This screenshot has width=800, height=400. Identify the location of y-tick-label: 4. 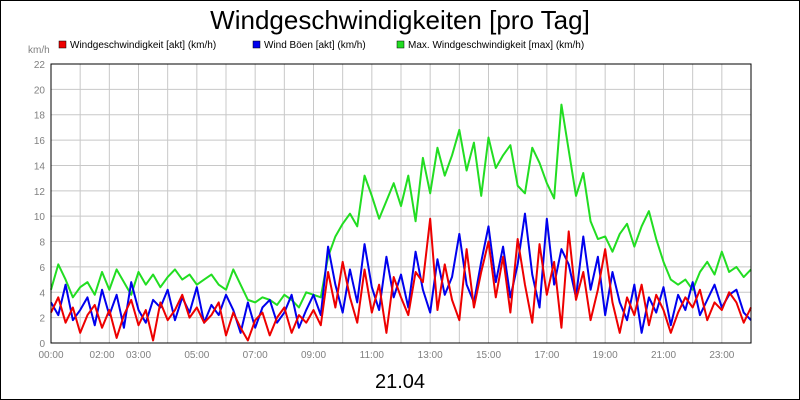
(42, 293).